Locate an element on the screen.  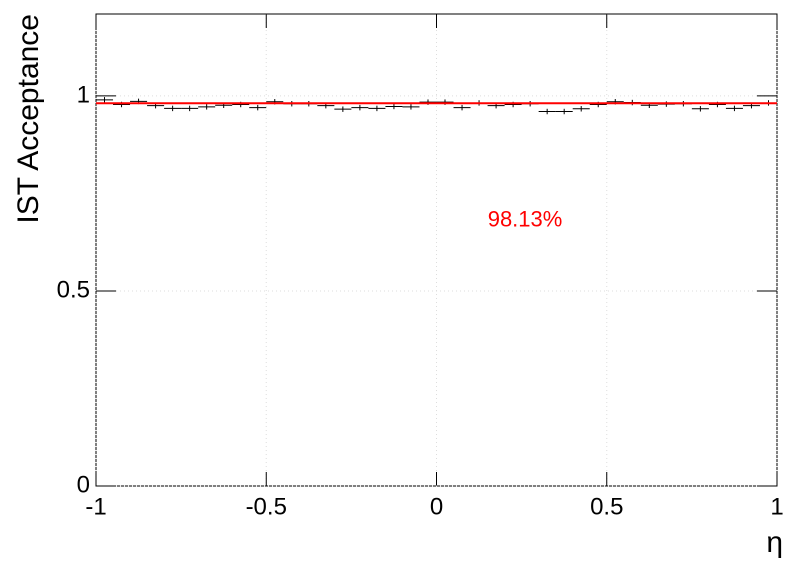
x-tick-label: 0.5 is located at coordinates (606, 506).